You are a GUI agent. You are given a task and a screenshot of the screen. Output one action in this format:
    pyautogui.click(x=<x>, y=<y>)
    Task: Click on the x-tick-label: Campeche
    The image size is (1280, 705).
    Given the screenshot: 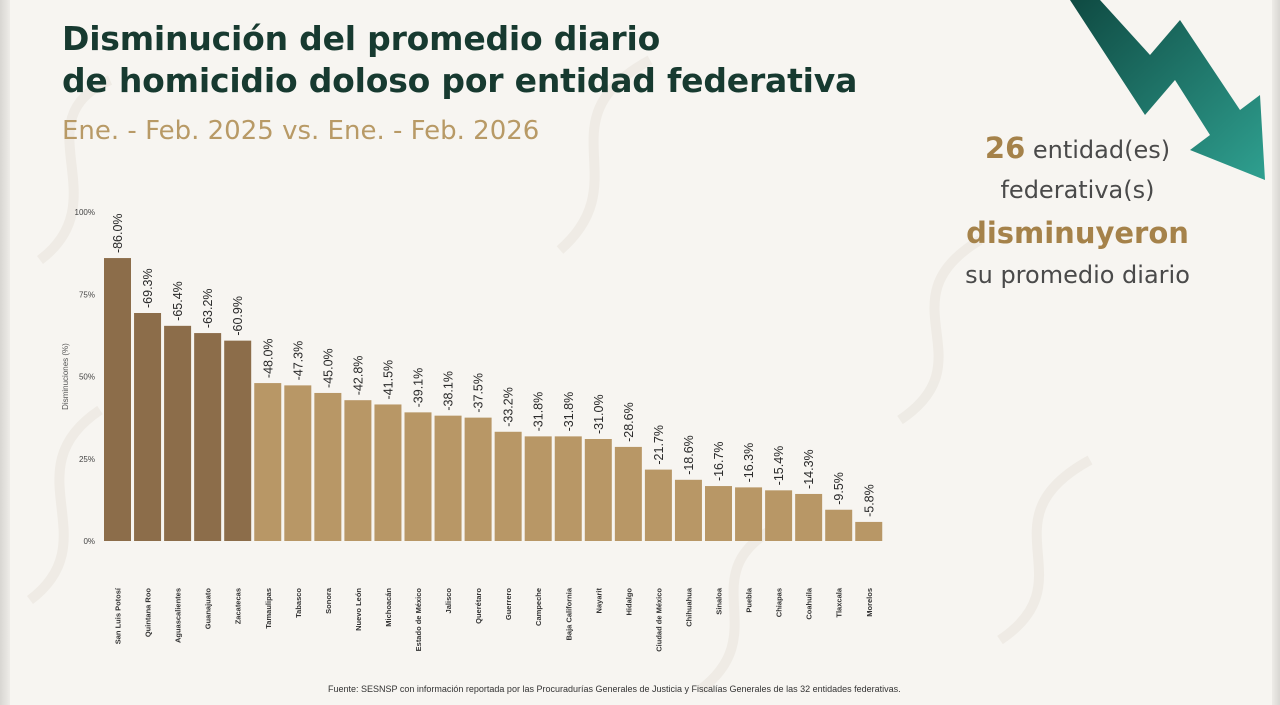 What is the action you would take?
    pyautogui.click(x=538, y=607)
    